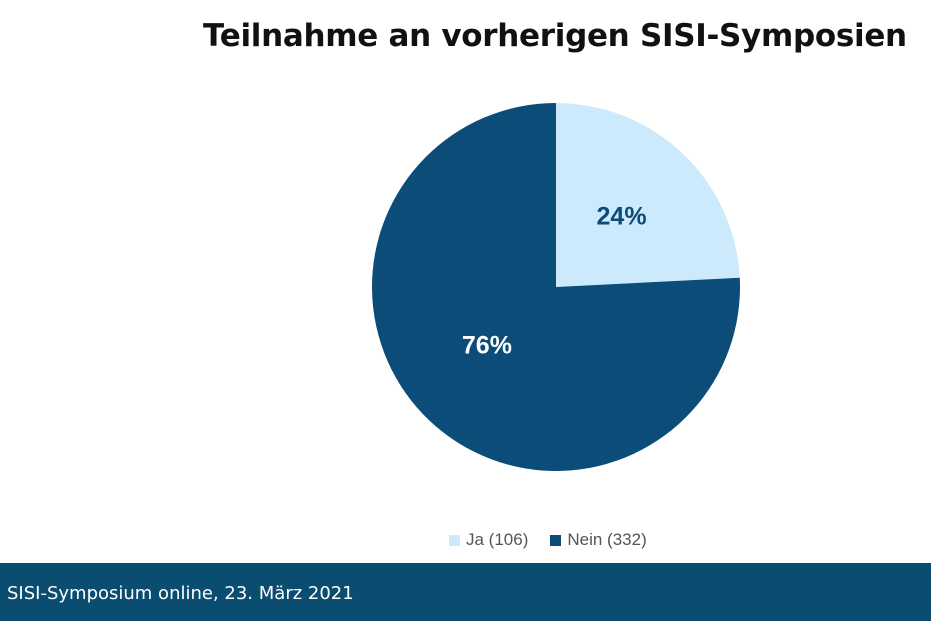 The image size is (931, 621). What do you see at coordinates (648, 195) in the screenshot?
I see `pie-slice-ja` at bounding box center [648, 195].